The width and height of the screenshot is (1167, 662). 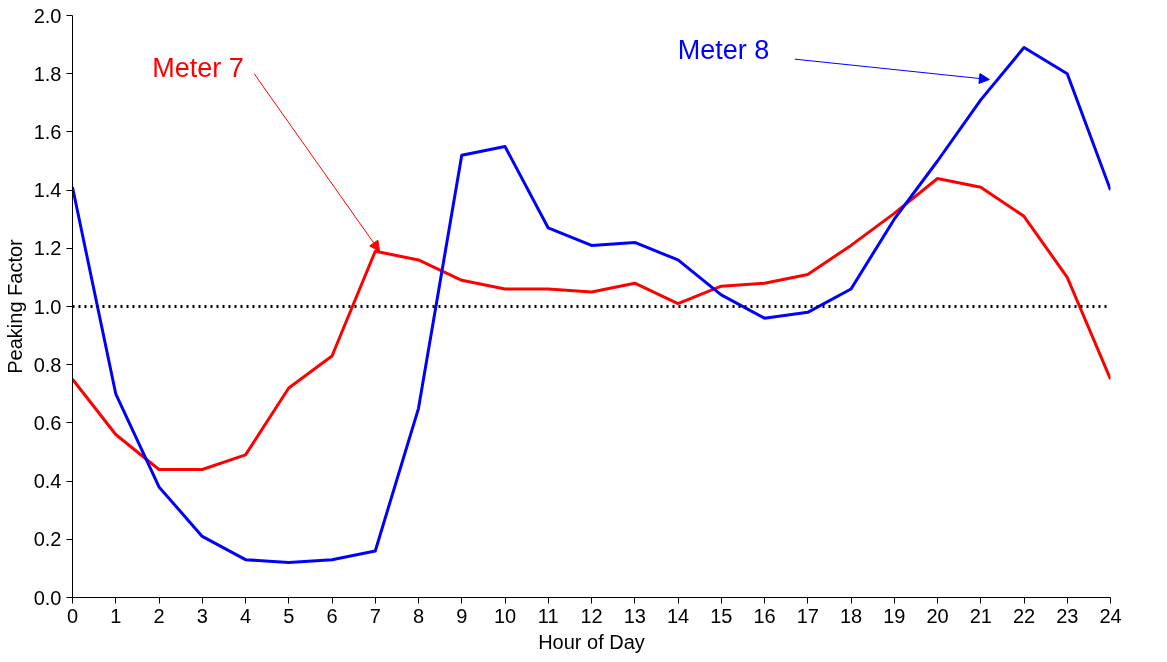 What do you see at coordinates (289, 615) in the screenshot?
I see `x-tick-label: 5` at bounding box center [289, 615].